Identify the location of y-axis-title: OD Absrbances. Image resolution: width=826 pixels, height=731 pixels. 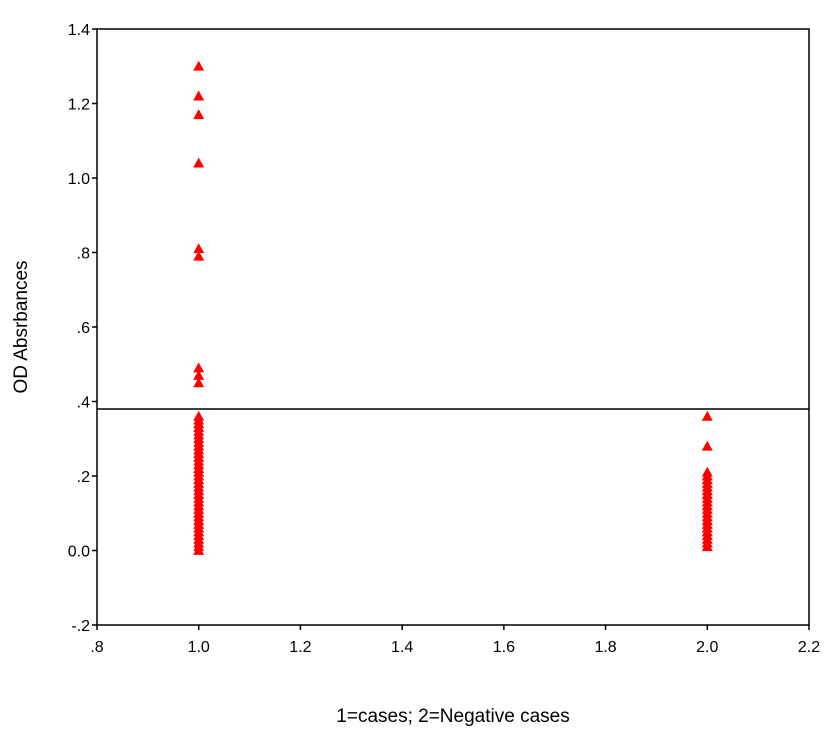
(21, 326).